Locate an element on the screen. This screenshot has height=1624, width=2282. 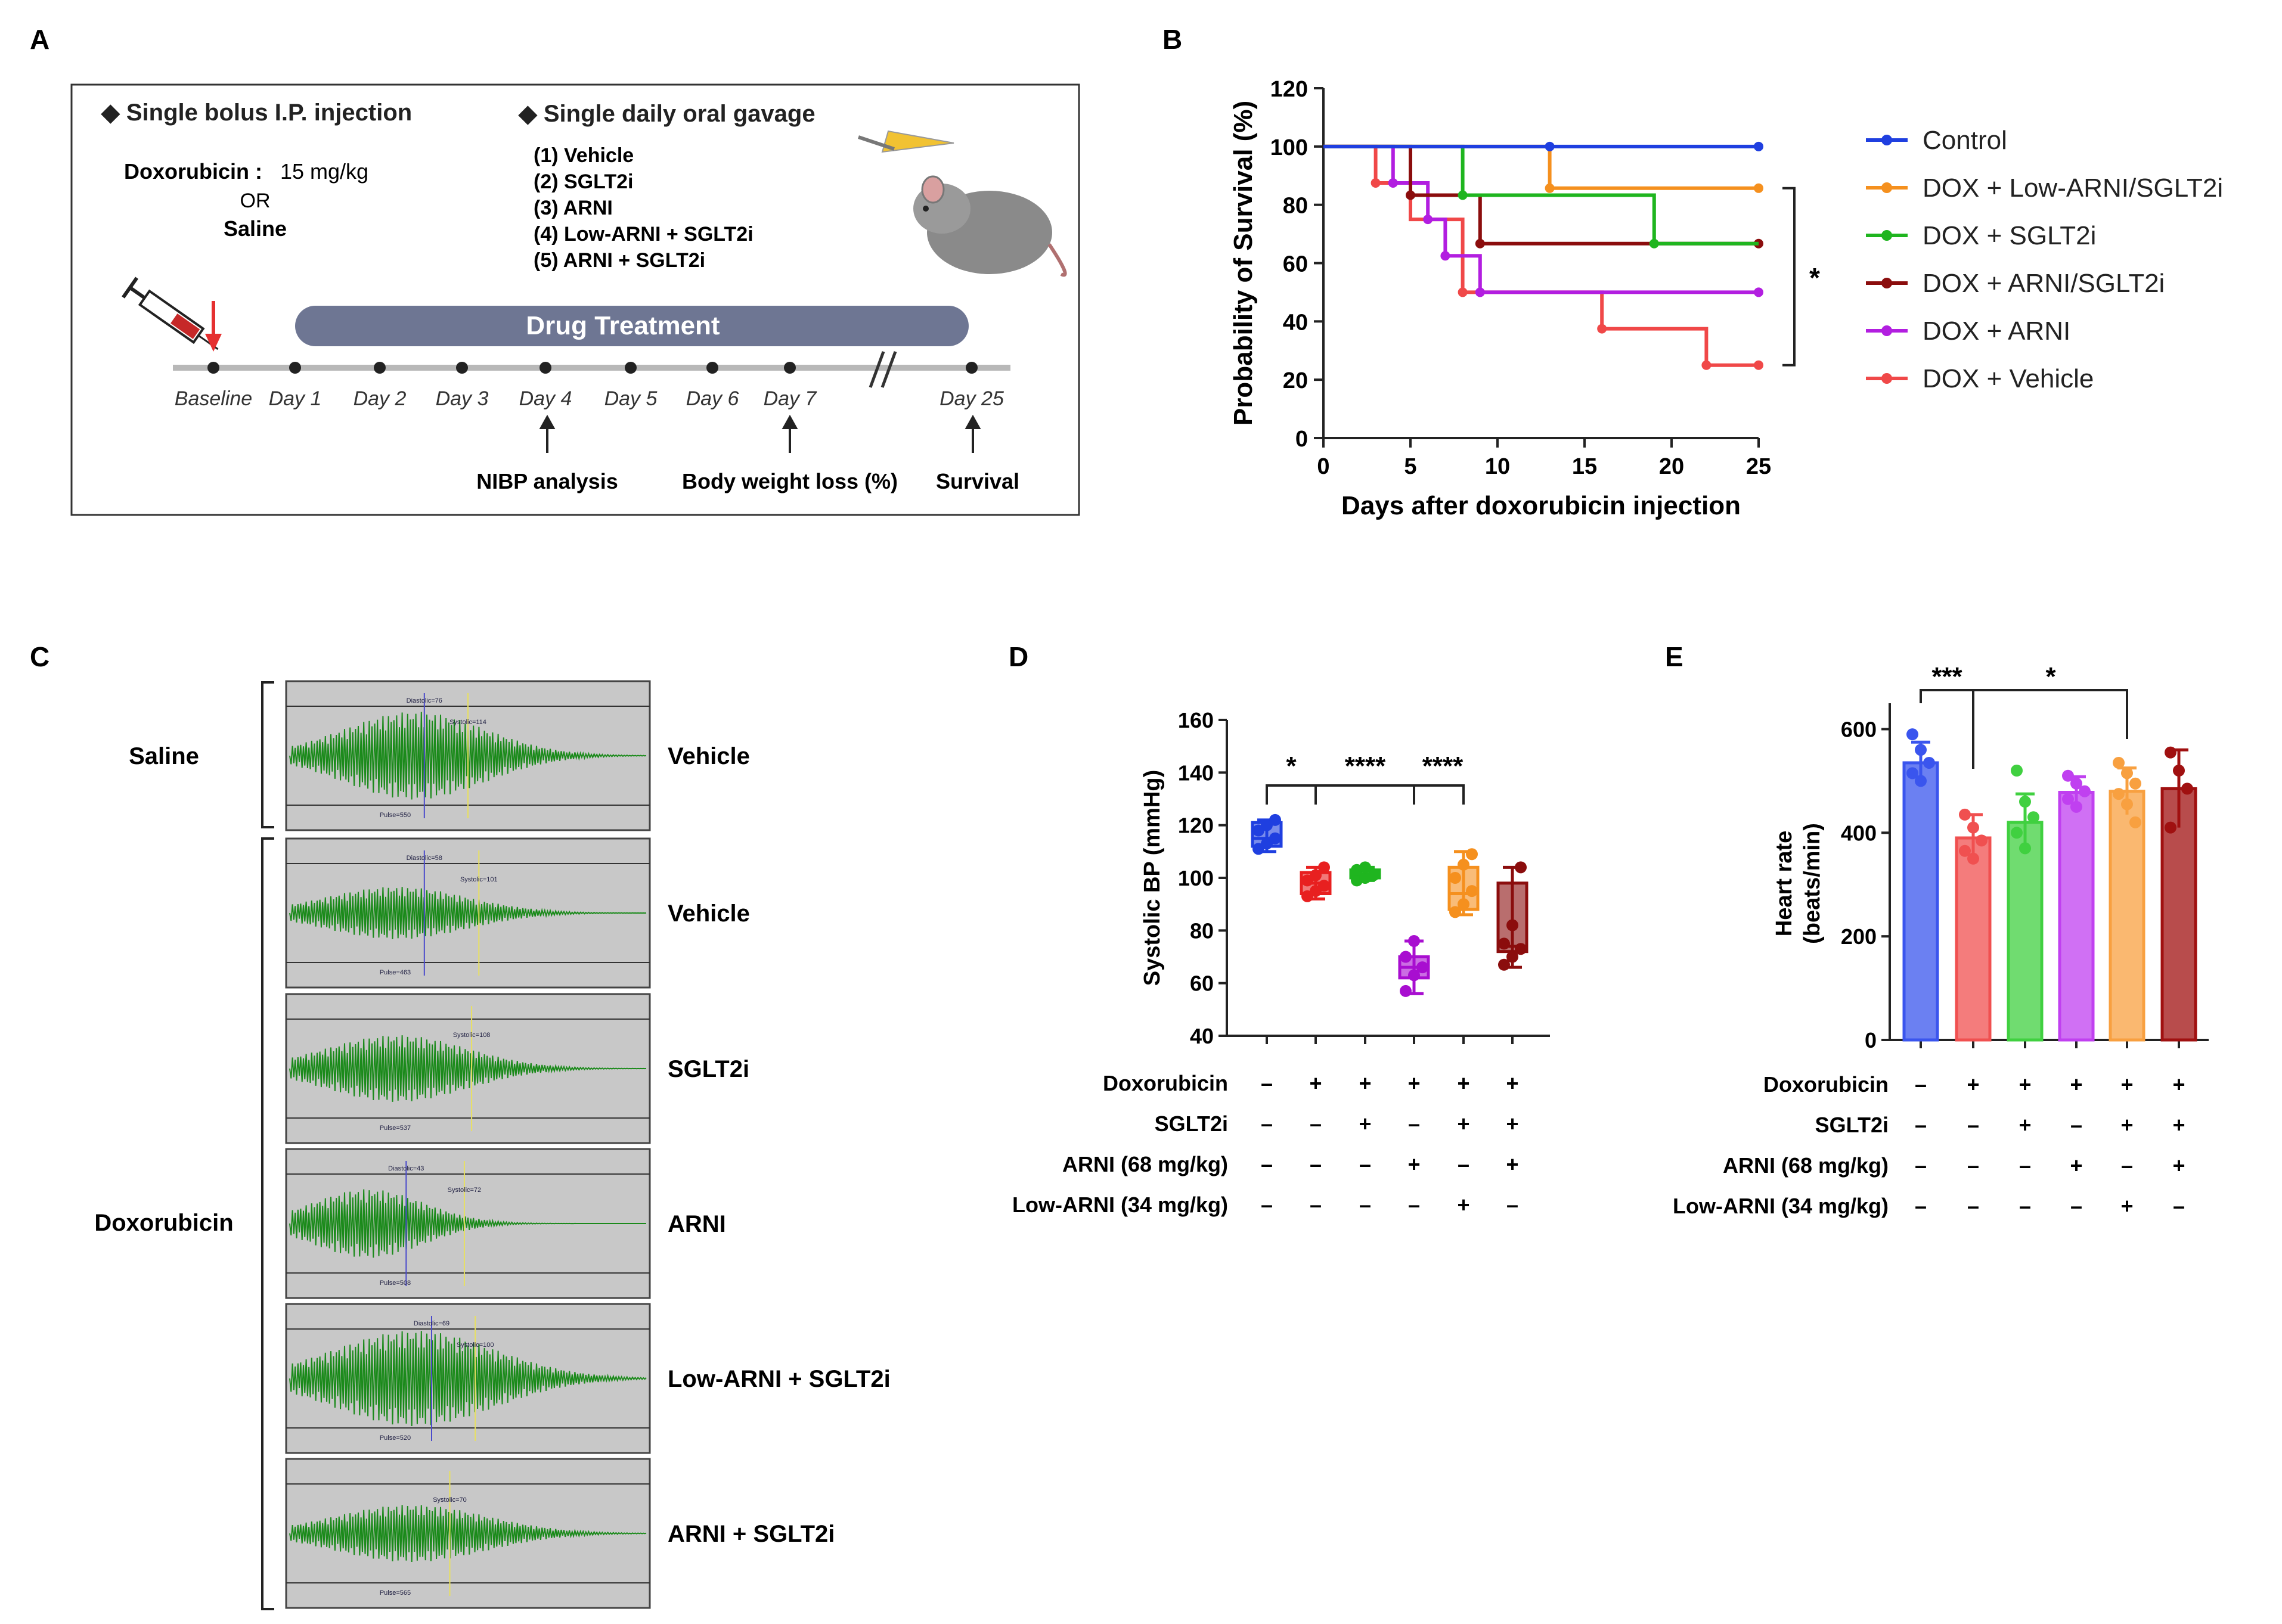
systolic-readout: Systolic=70 is located at coordinates (450, 1500).